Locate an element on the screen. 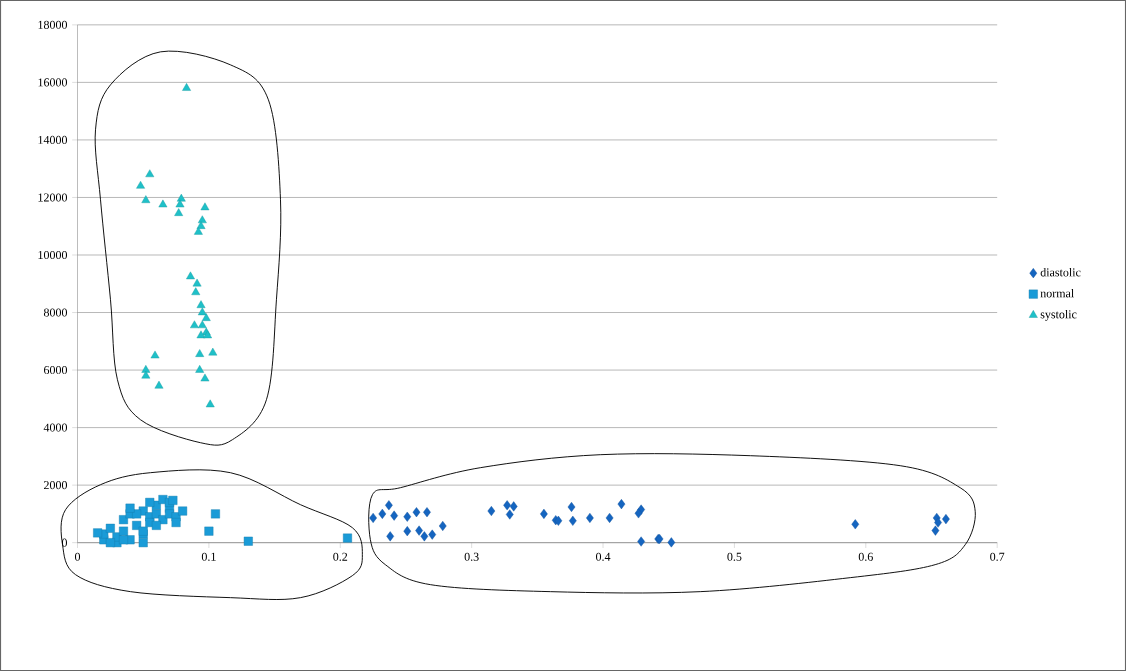 This screenshot has height=671, width=1126. x-tick-label: 0.3 is located at coordinates (471, 556).